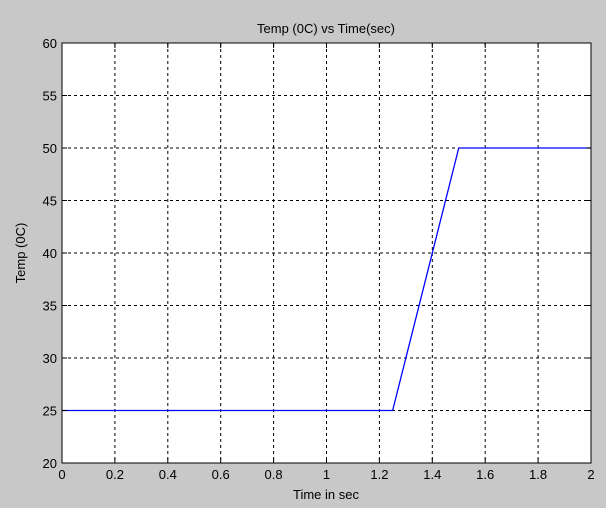 This screenshot has width=606, height=508. What do you see at coordinates (326, 494) in the screenshot?
I see `x-axis-label: Time in sec` at bounding box center [326, 494].